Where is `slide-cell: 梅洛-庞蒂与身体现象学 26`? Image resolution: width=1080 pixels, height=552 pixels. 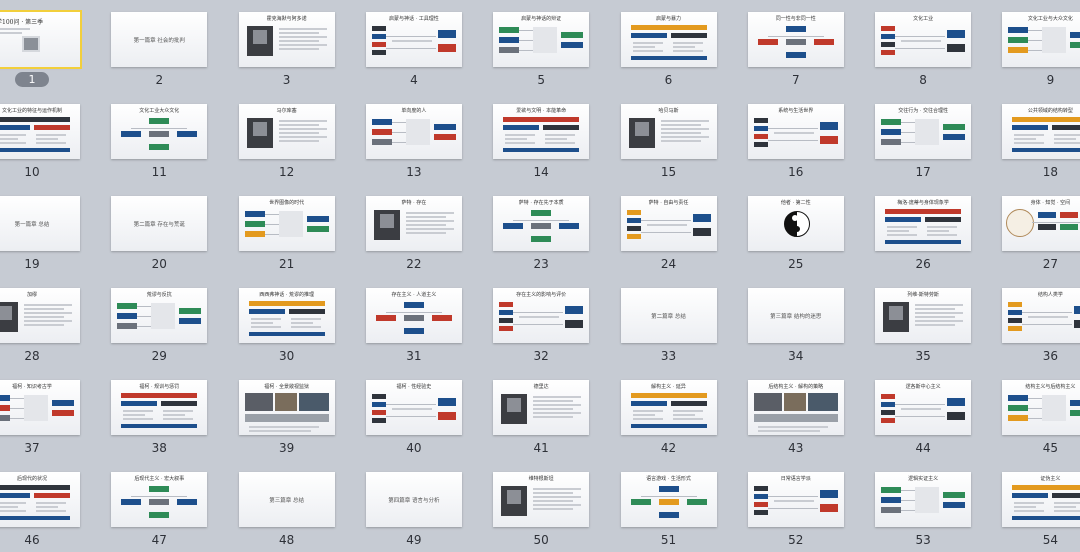
slide-cell: 梅洛-庞蒂与身体现象学 26 is located at coordinates (931, 236).